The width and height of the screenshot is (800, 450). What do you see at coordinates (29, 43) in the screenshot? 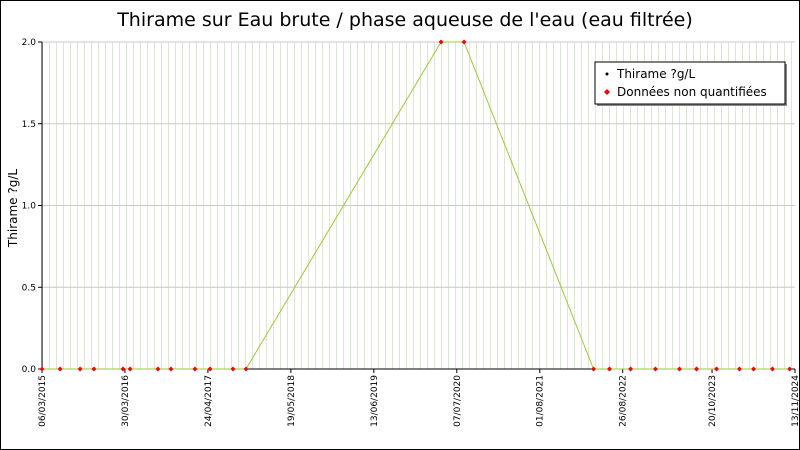
I see `y-tick-label: 2.0` at bounding box center [29, 43].